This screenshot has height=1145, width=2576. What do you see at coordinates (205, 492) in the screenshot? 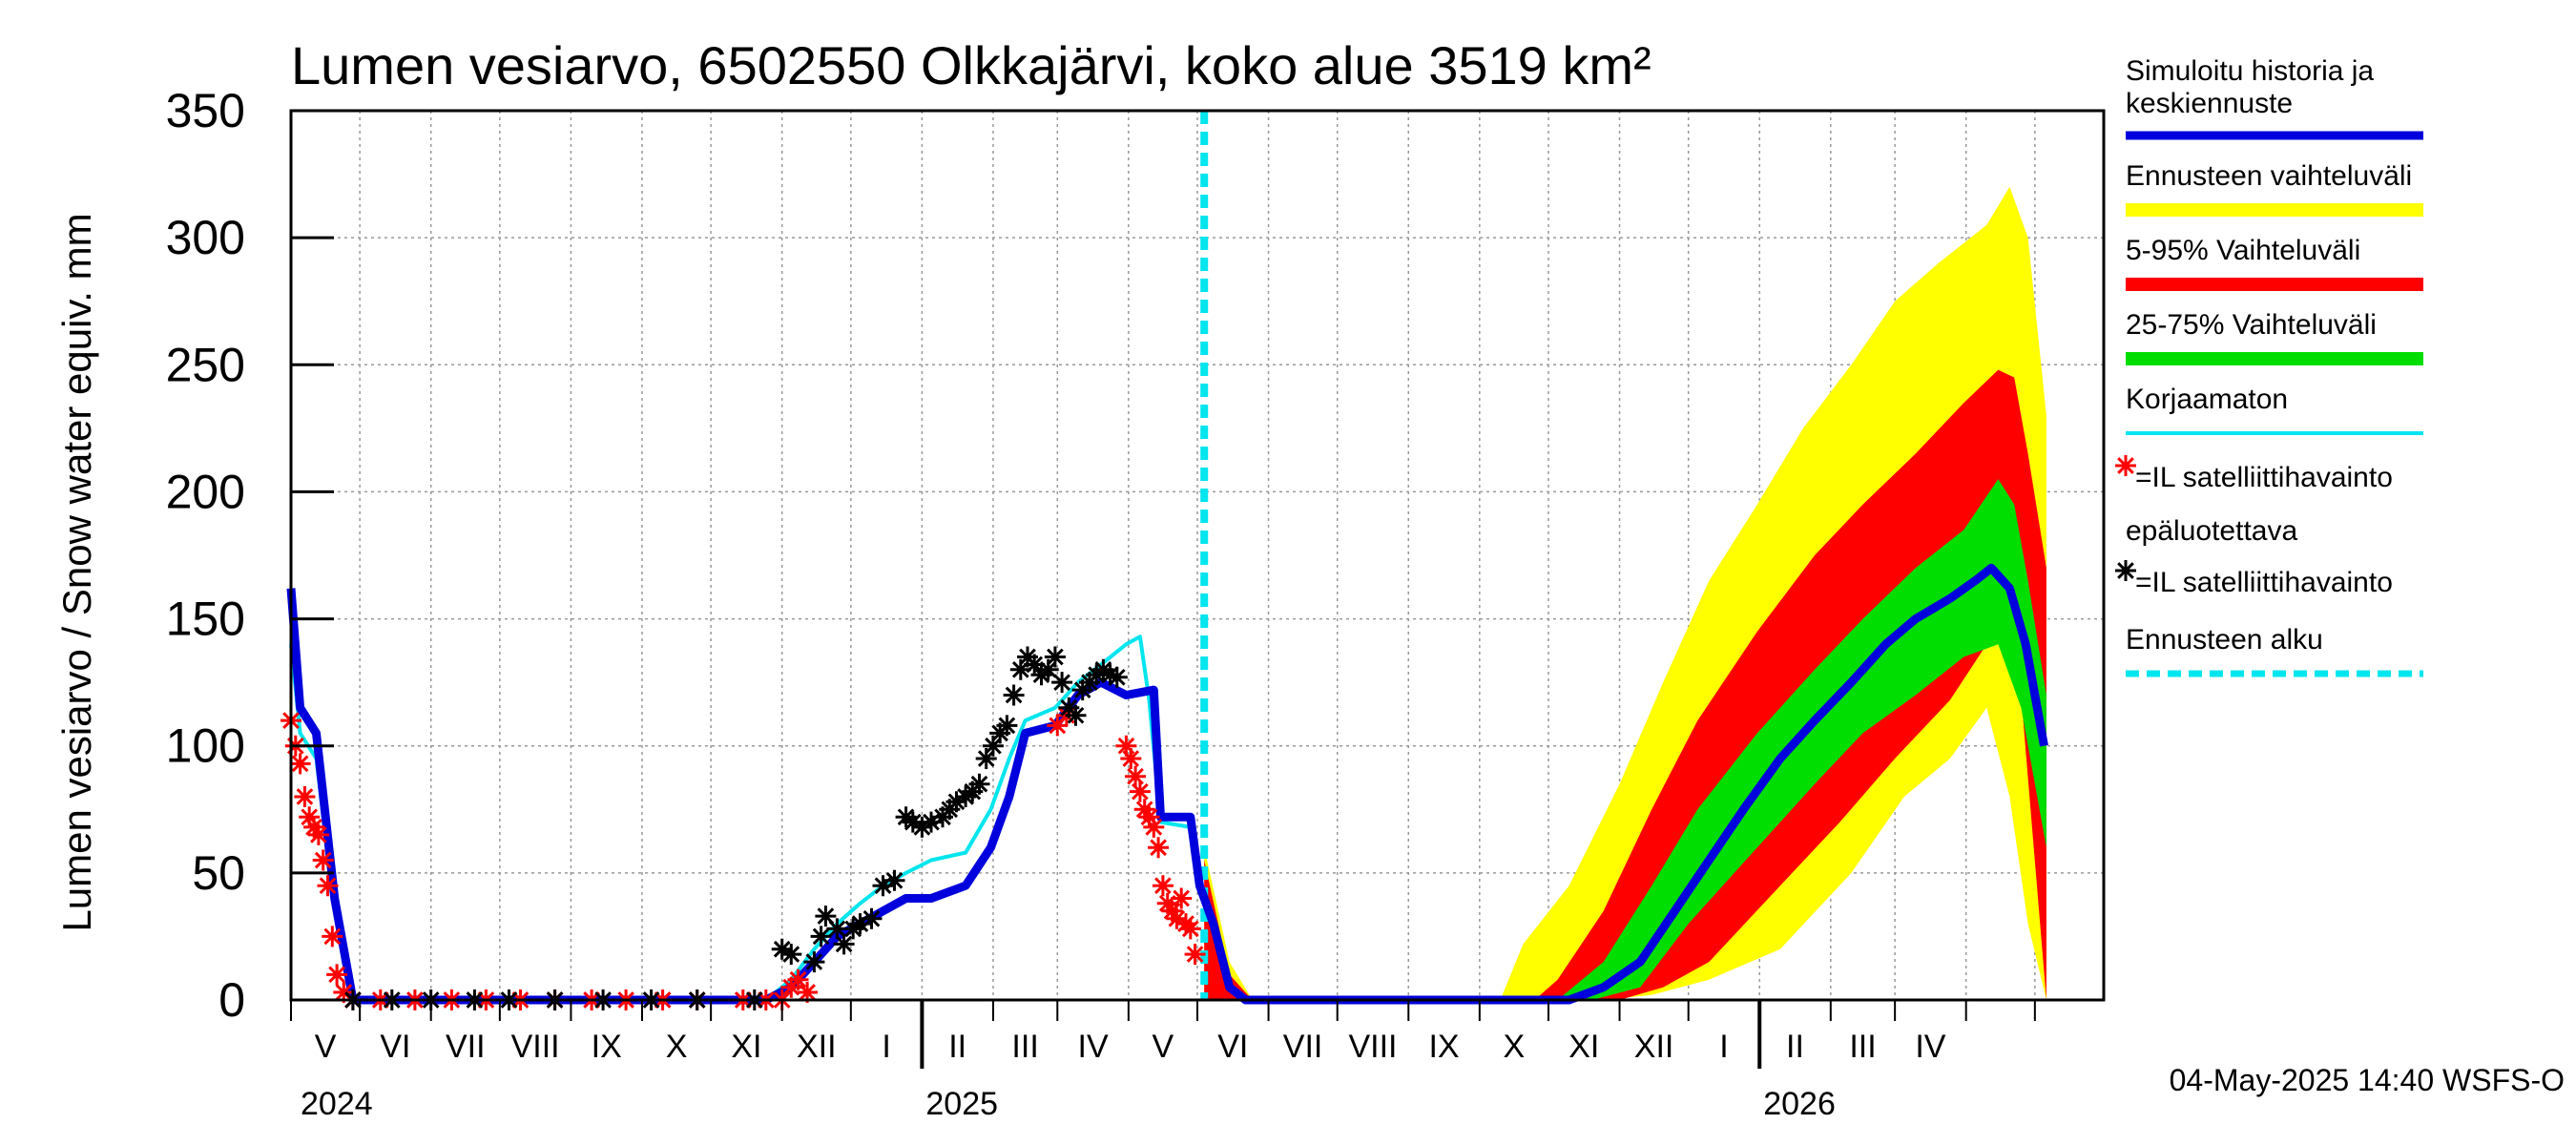
I see `y-tick-label: 200` at bounding box center [205, 492].